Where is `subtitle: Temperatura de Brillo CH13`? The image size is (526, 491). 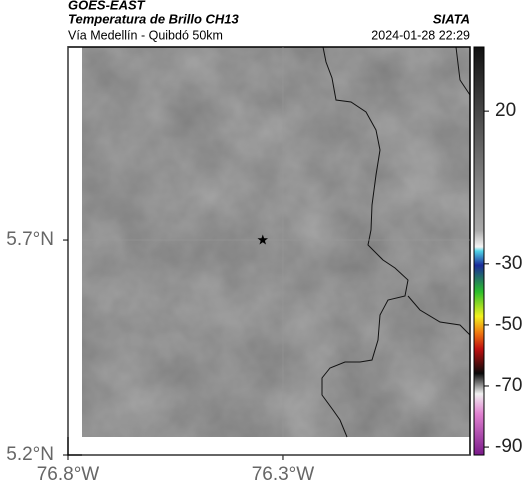 subtitle: Temperatura de Brillo CH13 is located at coordinates (154, 18).